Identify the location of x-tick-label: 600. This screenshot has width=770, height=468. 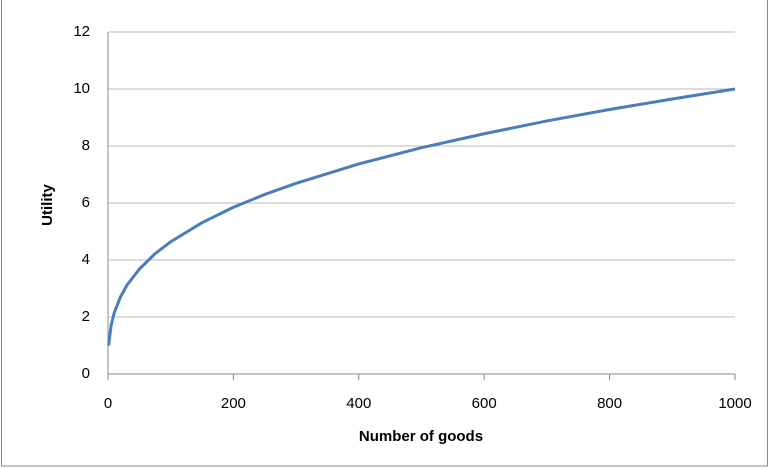
(484, 403).